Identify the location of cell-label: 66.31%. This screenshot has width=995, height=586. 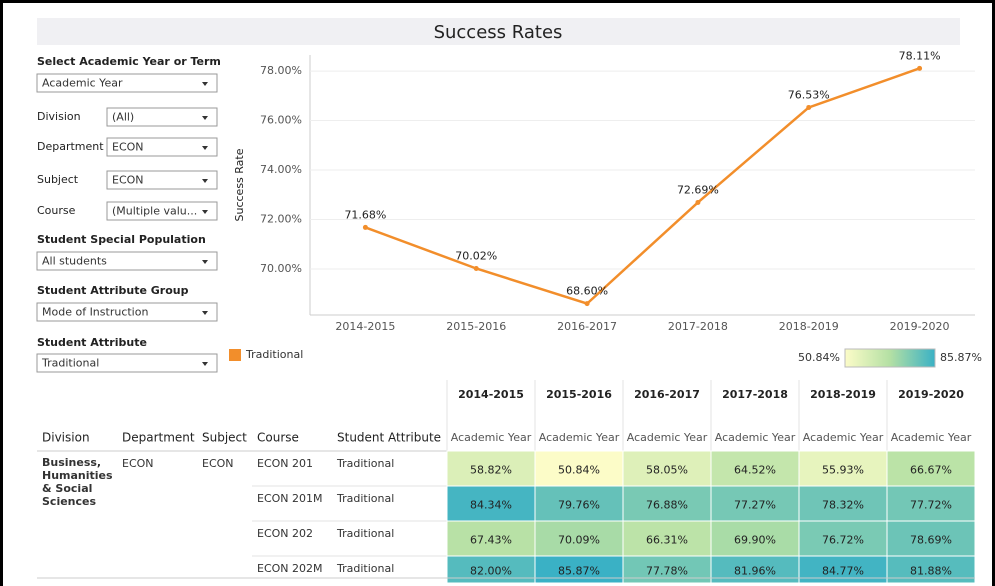
(667, 540).